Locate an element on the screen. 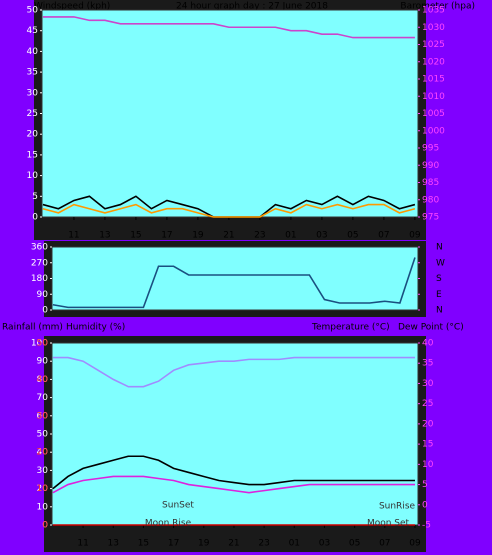  y2-tick-label: 40 is located at coordinates (428, 344).